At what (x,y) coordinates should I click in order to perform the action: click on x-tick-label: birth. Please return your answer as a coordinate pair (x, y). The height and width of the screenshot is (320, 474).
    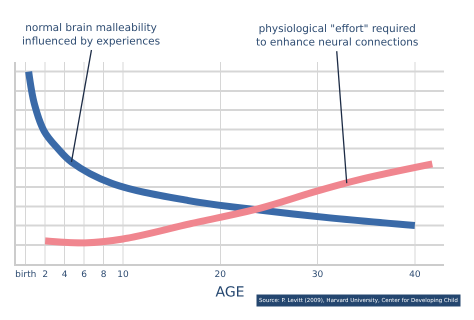
    Looking at the image, I should click on (25, 275).